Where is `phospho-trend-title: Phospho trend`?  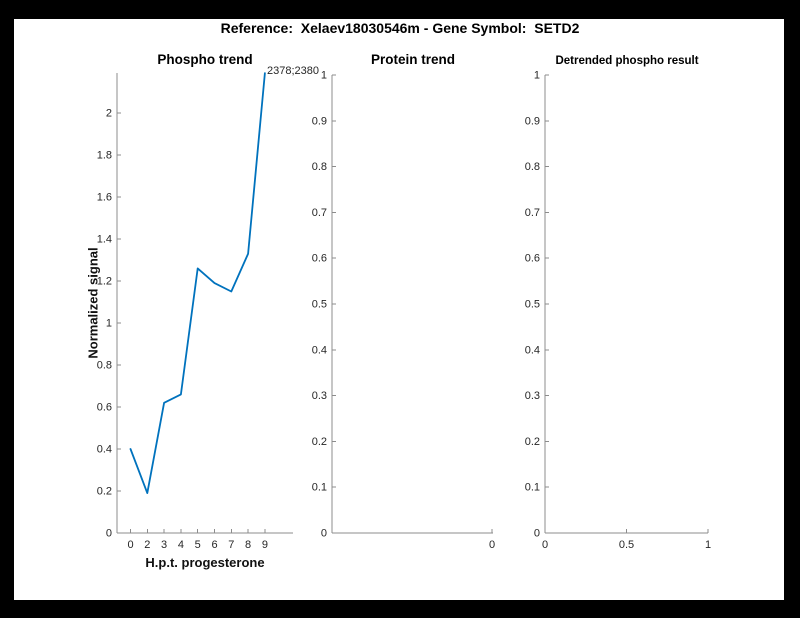
phospho-trend-title: Phospho trend is located at coordinates (205, 59).